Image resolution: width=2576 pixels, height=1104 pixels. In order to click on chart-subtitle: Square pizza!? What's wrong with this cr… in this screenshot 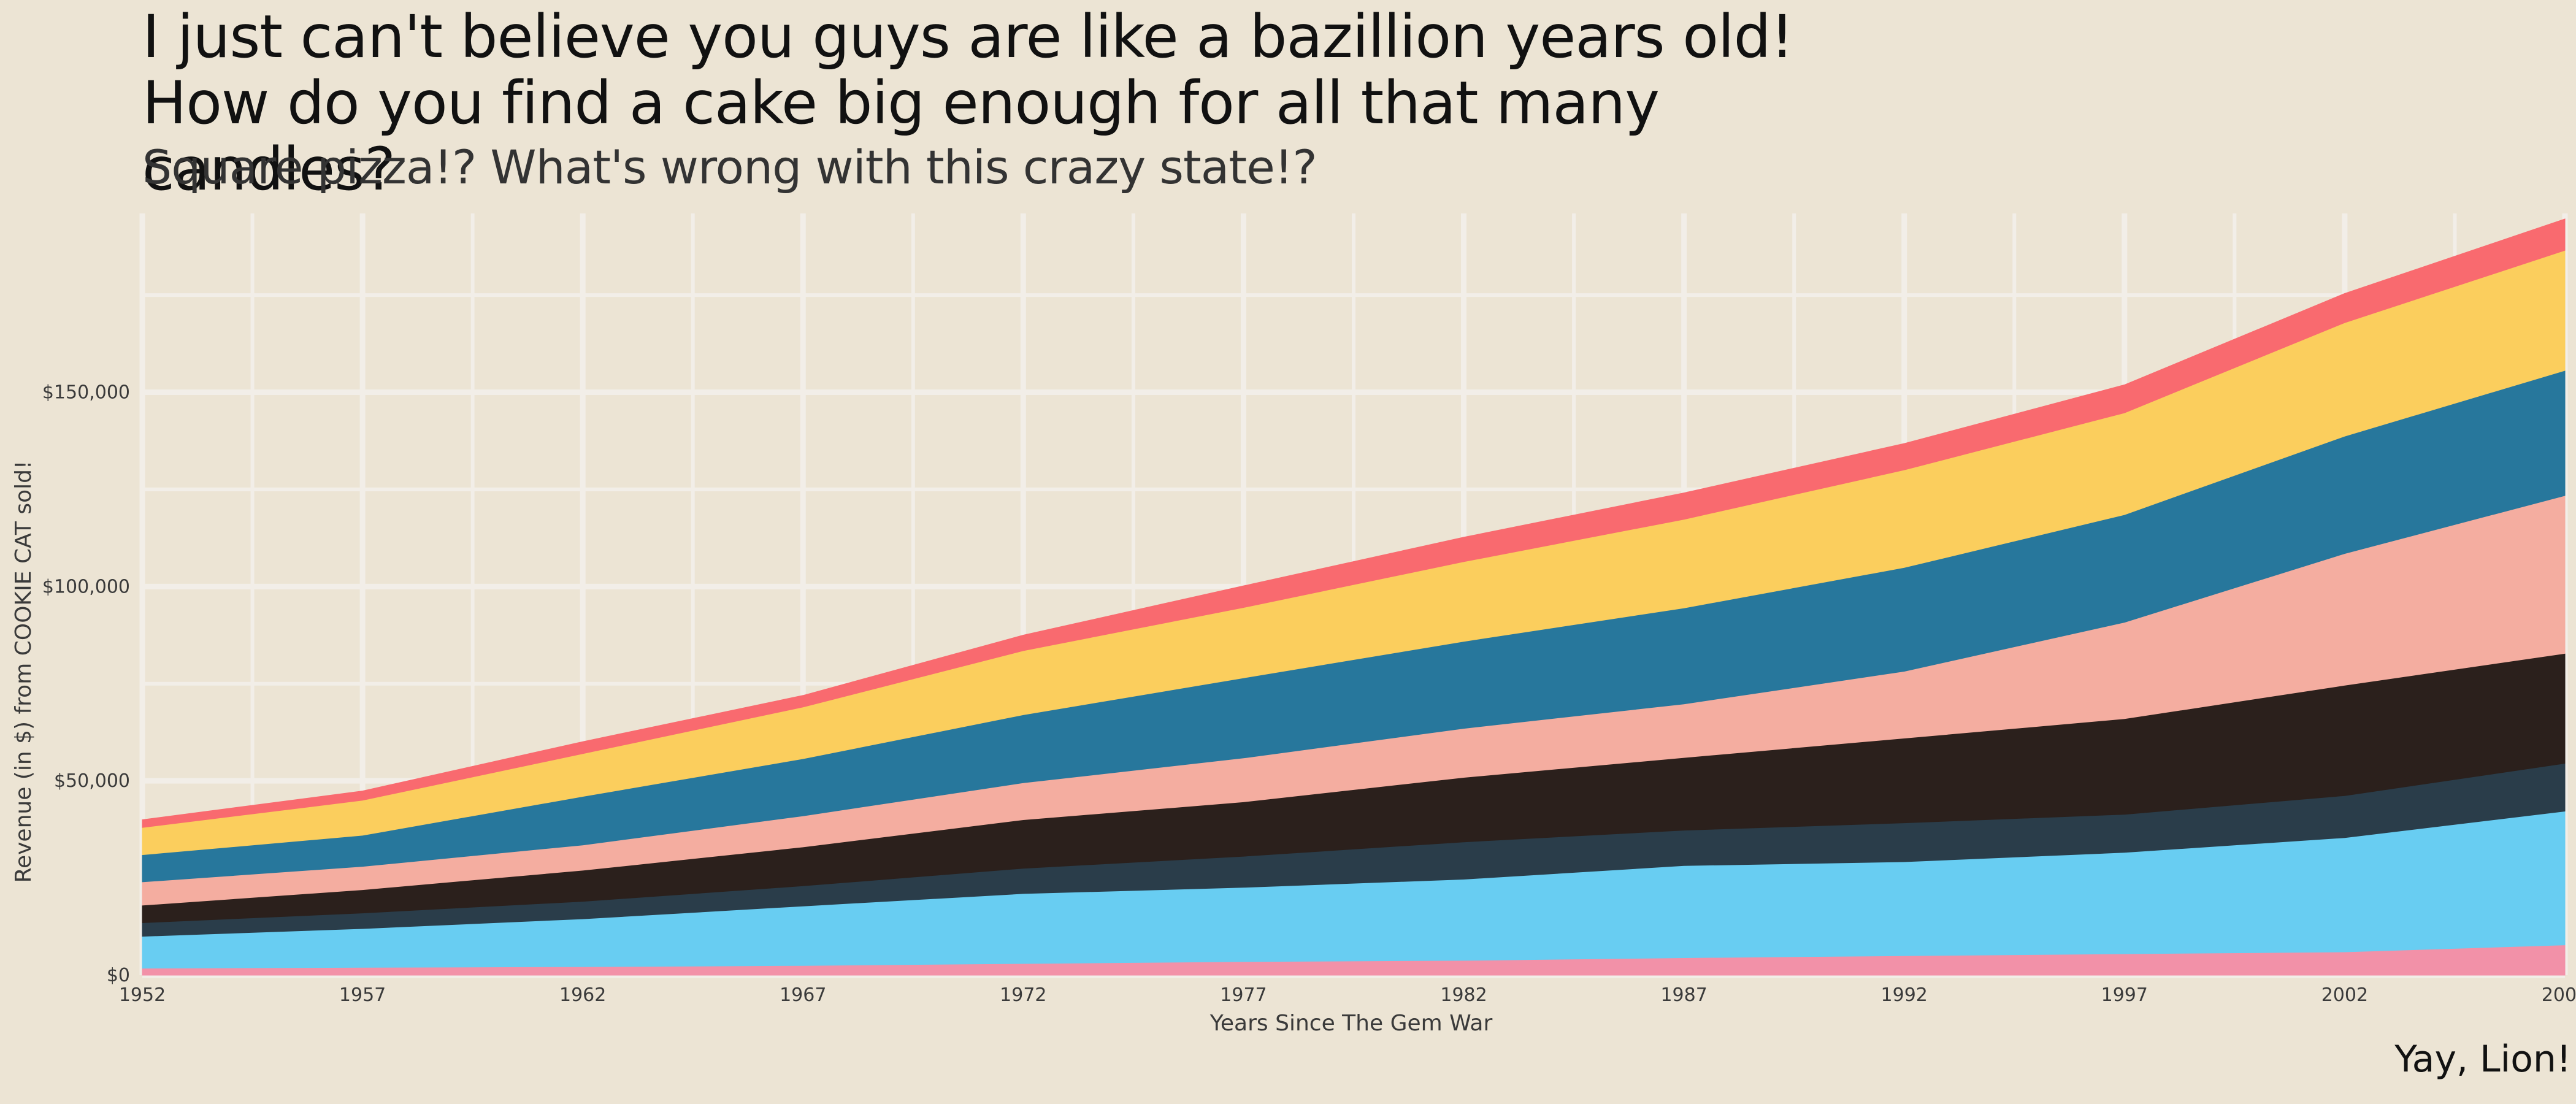, I will do `click(729, 167)`.